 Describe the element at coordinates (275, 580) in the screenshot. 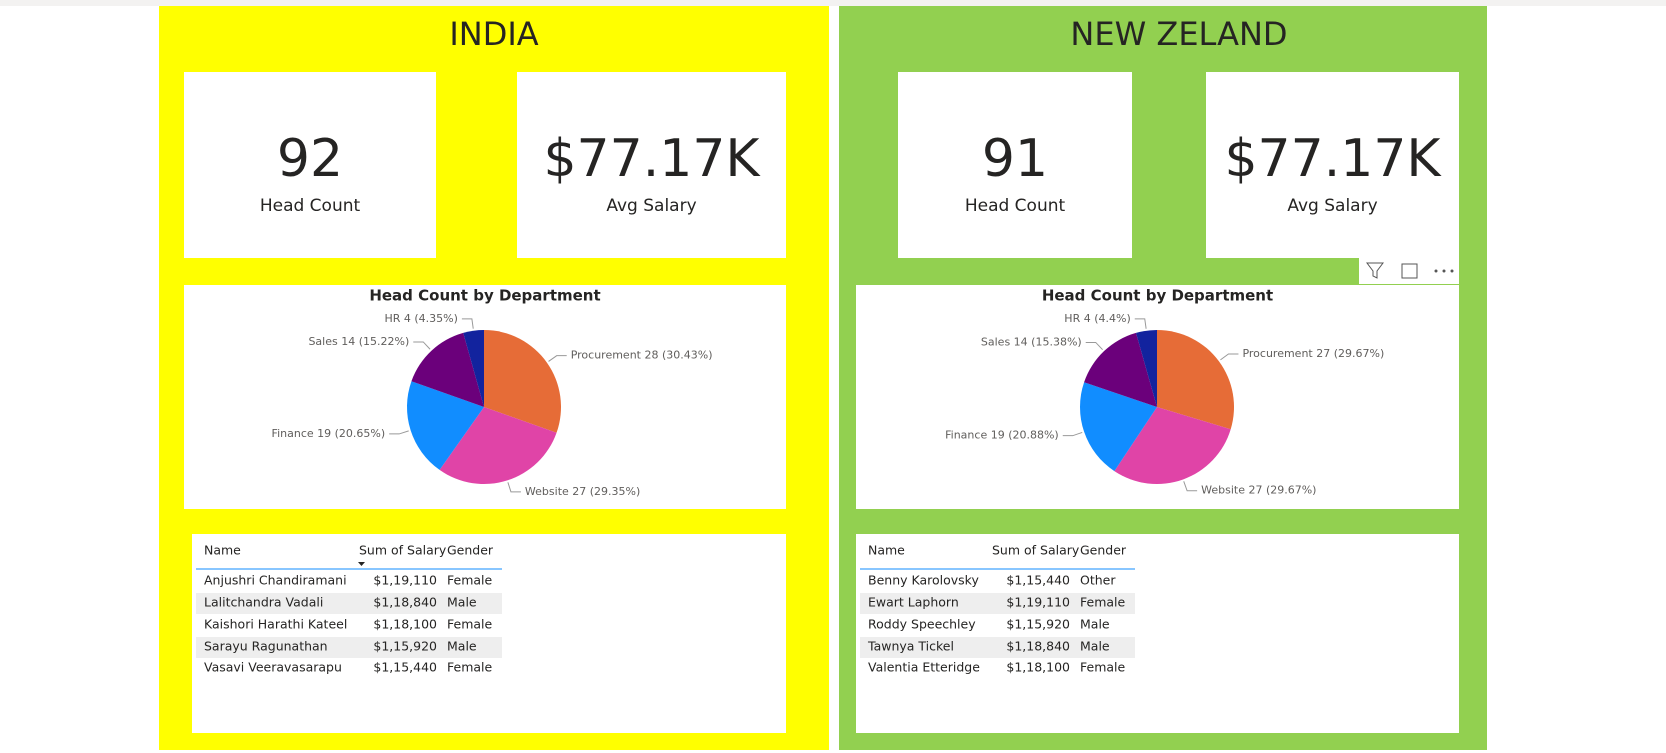

I see `table-cell: Anjushri Chandiramani` at that location.